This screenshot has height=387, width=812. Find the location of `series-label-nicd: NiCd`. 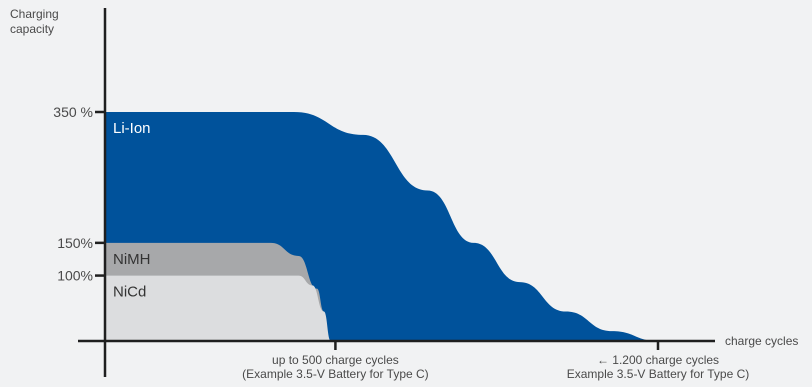

series-label-nicd: NiCd is located at coordinates (129, 292).